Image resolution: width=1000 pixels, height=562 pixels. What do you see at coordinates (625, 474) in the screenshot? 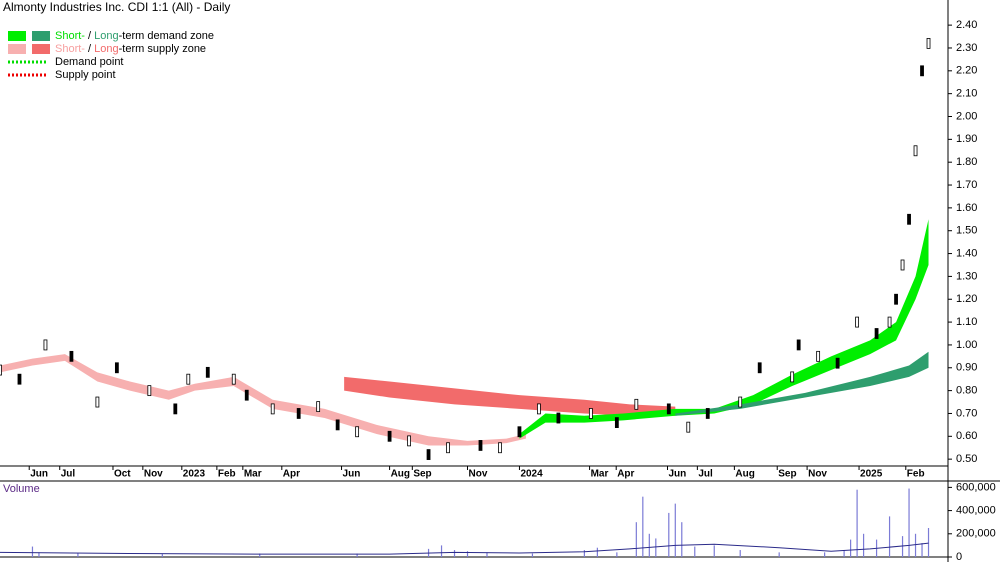
I see `x-tick-label: Apr` at bounding box center [625, 474].